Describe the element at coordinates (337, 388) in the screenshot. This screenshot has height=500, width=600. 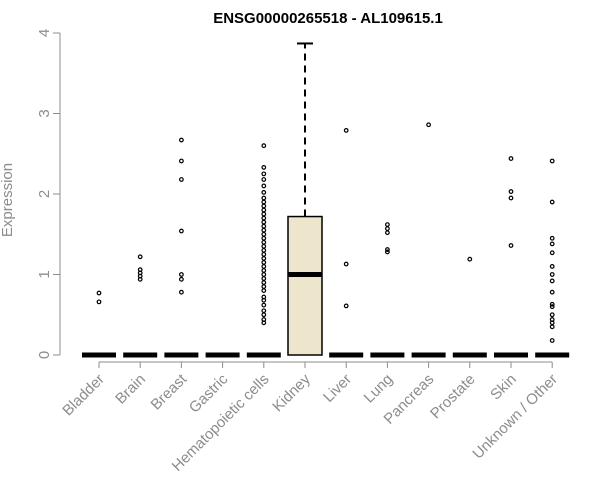
I see `x-tick-label: Liver` at that location.